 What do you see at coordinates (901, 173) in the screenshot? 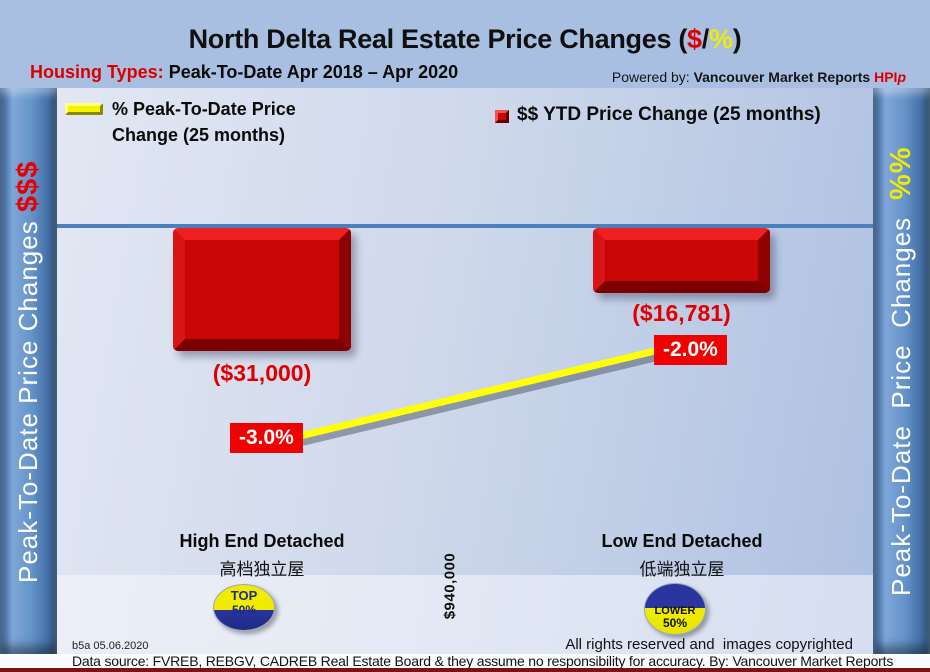
I see `right-sidebar-percents: %%` at bounding box center [901, 173].